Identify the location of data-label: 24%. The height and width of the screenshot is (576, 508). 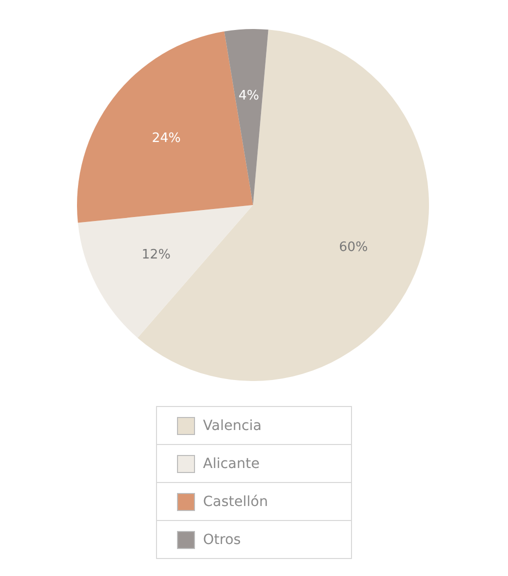
(166, 138).